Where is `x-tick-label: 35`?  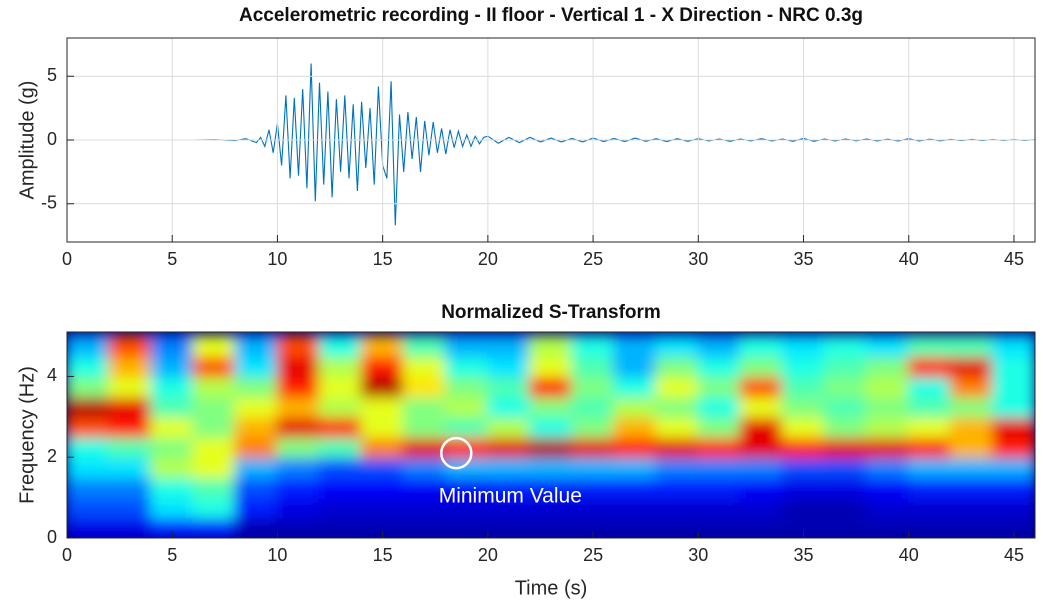
x-tick-label: 35 is located at coordinates (804, 259).